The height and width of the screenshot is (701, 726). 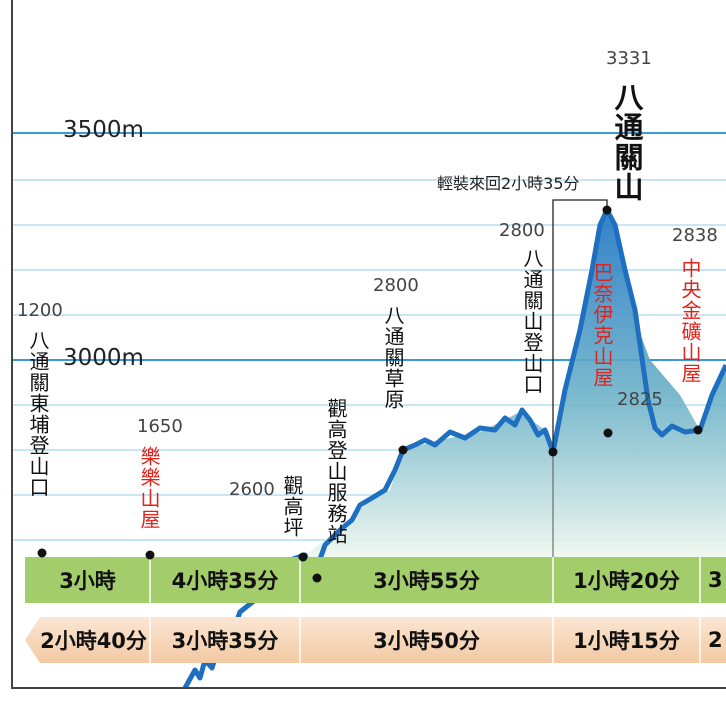 I want to click on place-name: 觀高坪, so click(x=292, y=506).